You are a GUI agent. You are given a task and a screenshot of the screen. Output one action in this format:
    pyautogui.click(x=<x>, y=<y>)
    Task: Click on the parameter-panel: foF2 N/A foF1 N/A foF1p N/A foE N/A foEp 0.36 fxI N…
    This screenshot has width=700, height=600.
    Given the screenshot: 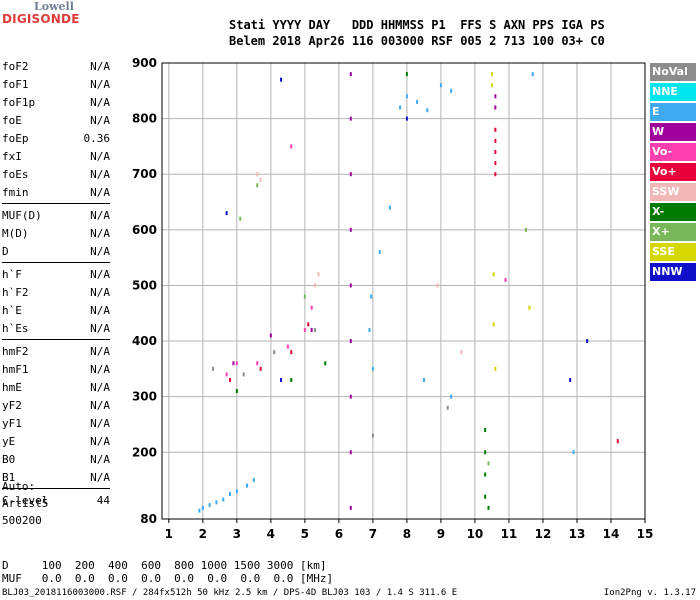 What is the action you would take?
    pyautogui.click(x=56, y=284)
    